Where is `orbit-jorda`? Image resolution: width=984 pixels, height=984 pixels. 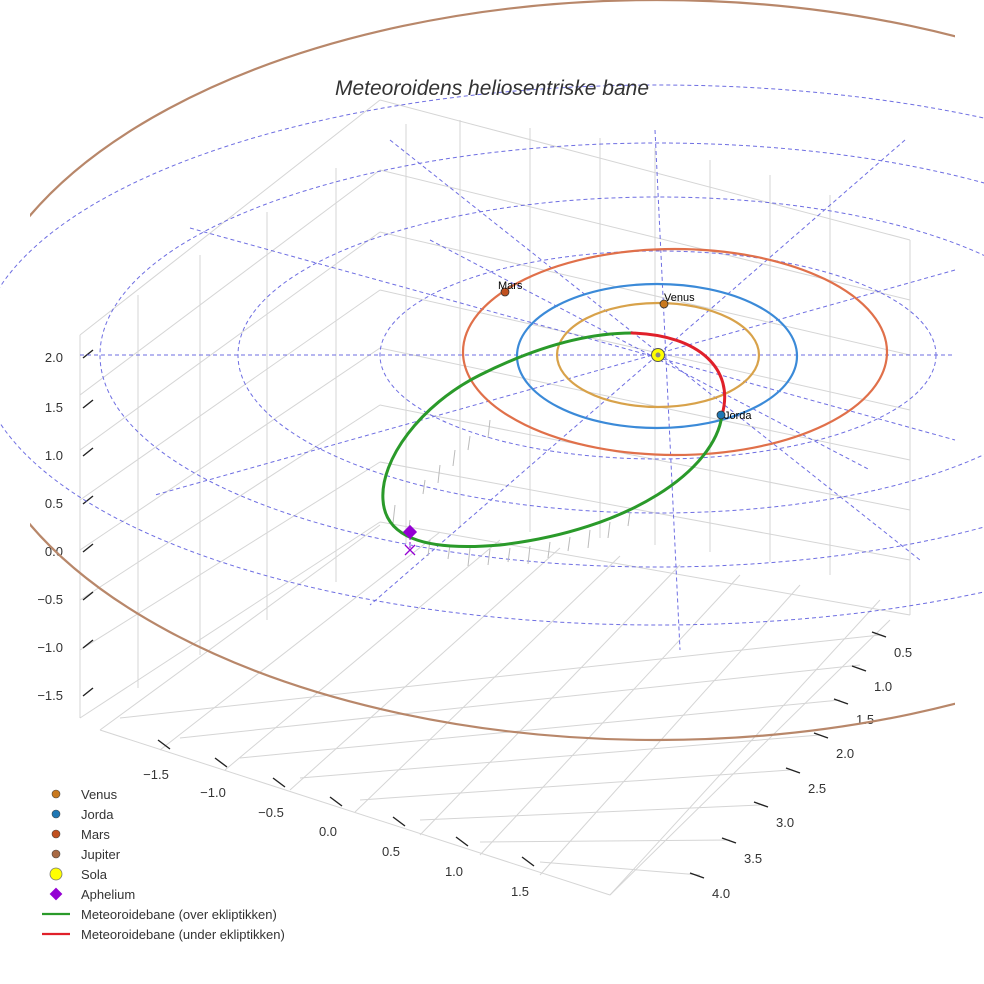
orbit-jorda is located at coordinates (657, 356).